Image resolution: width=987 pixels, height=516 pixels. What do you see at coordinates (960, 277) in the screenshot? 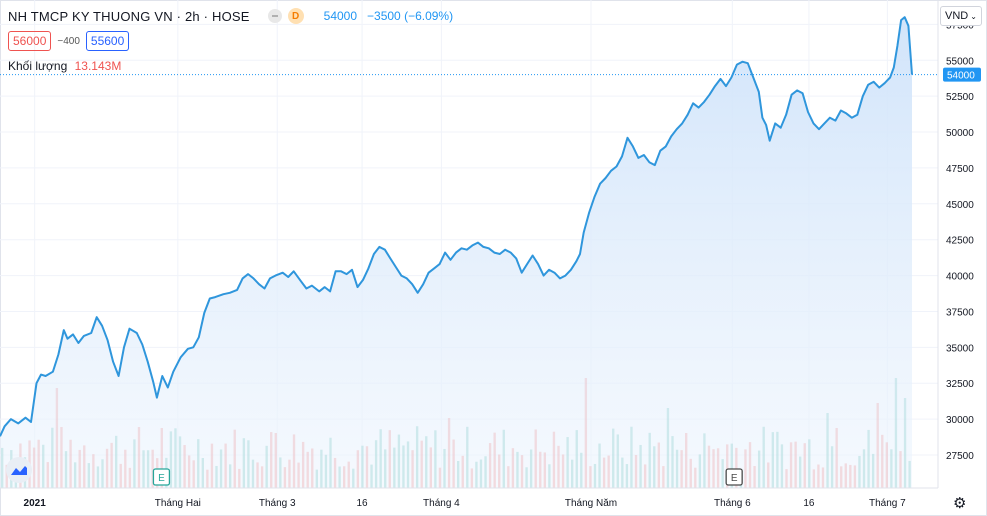
I see `y-tick-label: 40000` at bounding box center [960, 277].